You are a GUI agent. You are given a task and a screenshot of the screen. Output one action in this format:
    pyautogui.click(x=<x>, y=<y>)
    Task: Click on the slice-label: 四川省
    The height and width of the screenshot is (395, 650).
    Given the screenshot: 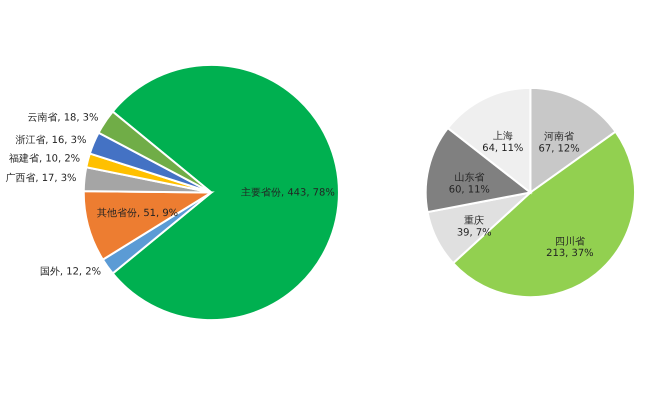 What is the action you would take?
    pyautogui.click(x=569, y=241)
    